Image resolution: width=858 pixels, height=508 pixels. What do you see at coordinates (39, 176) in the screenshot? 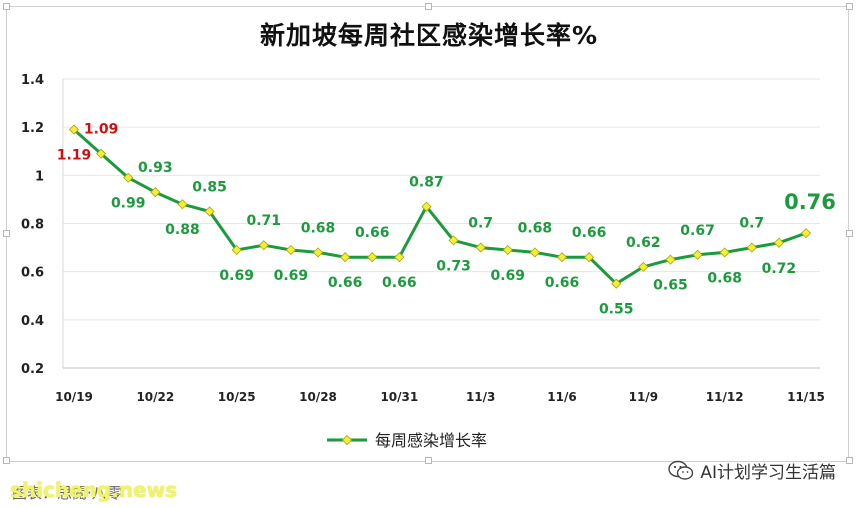
I see `y-tick-label: 1` at bounding box center [39, 176].